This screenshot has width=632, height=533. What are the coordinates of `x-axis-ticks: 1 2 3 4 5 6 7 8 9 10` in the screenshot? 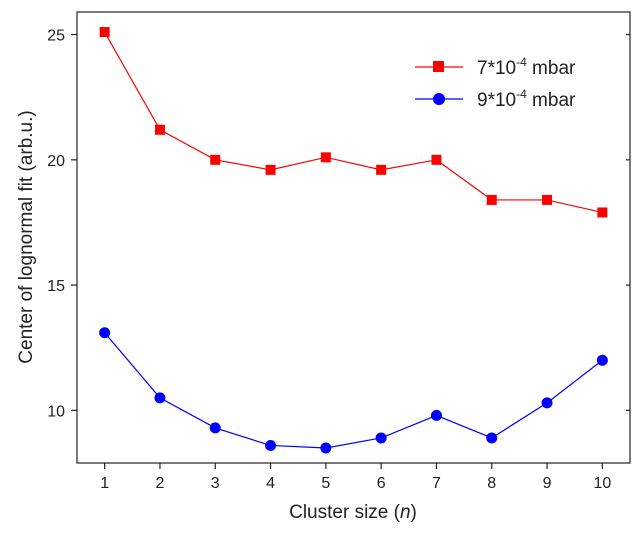 It's located at (355, 477).